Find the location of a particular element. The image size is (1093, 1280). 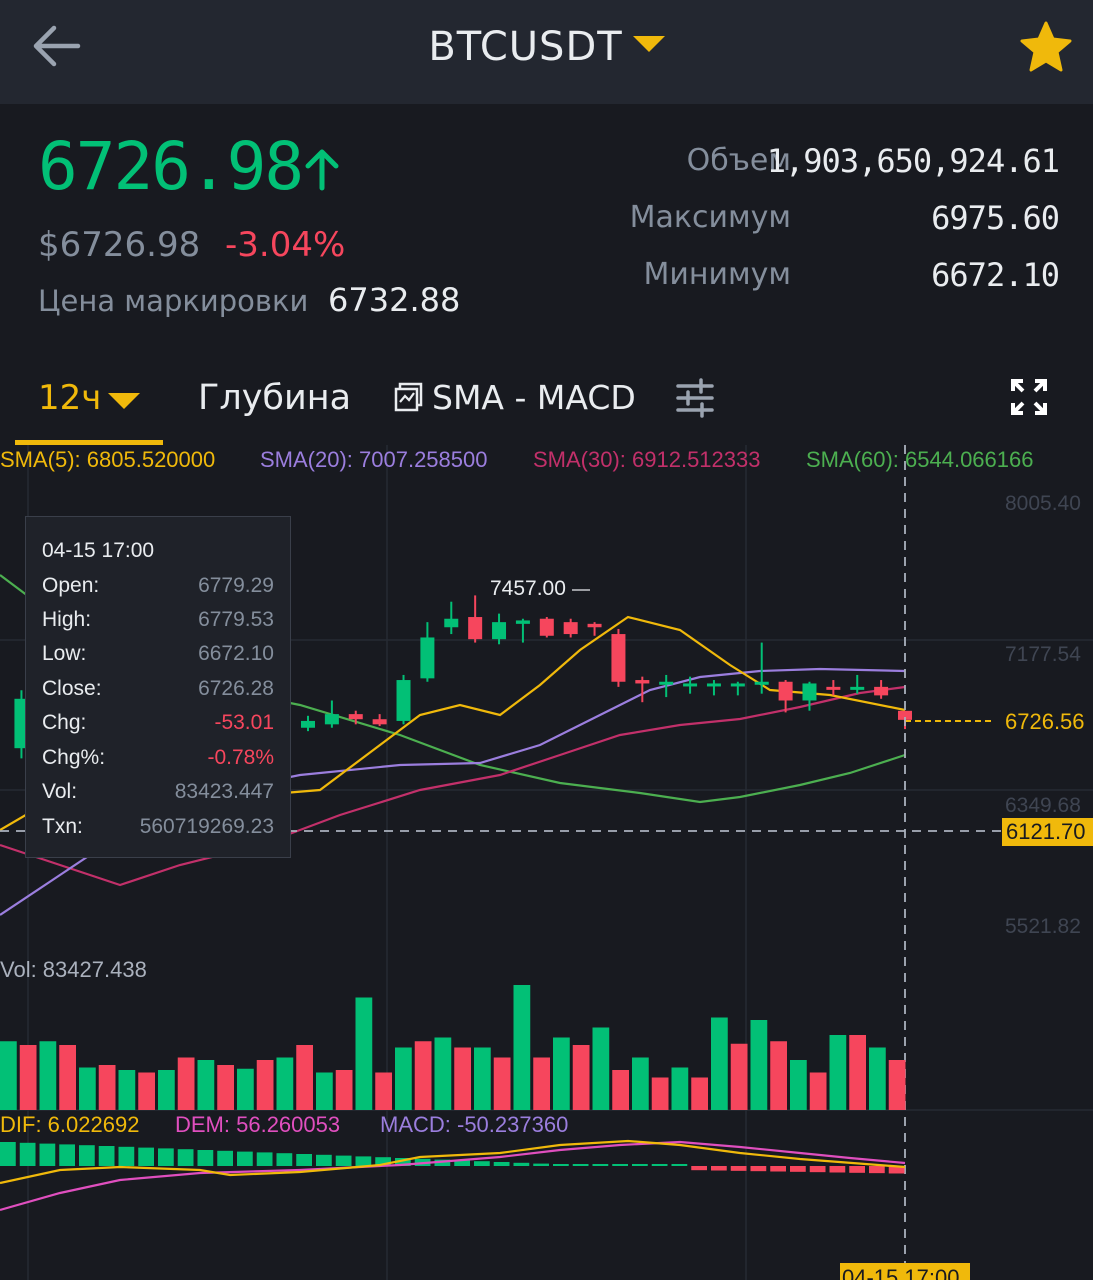

low-label: Минимум is located at coordinates (717, 274).